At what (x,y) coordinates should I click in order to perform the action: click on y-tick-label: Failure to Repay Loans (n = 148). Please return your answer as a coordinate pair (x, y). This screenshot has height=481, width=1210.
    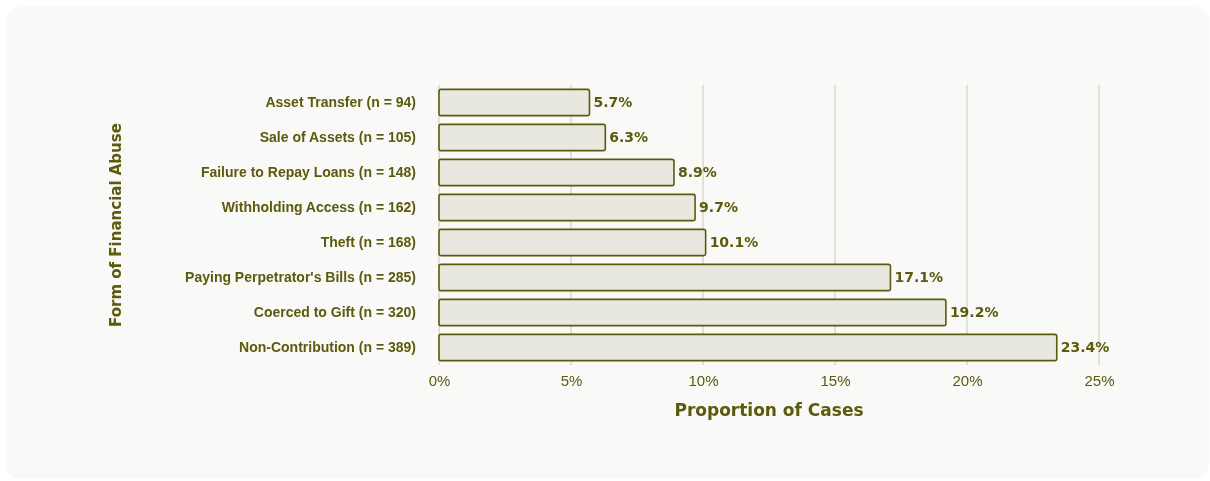
    Looking at the image, I should click on (308, 171).